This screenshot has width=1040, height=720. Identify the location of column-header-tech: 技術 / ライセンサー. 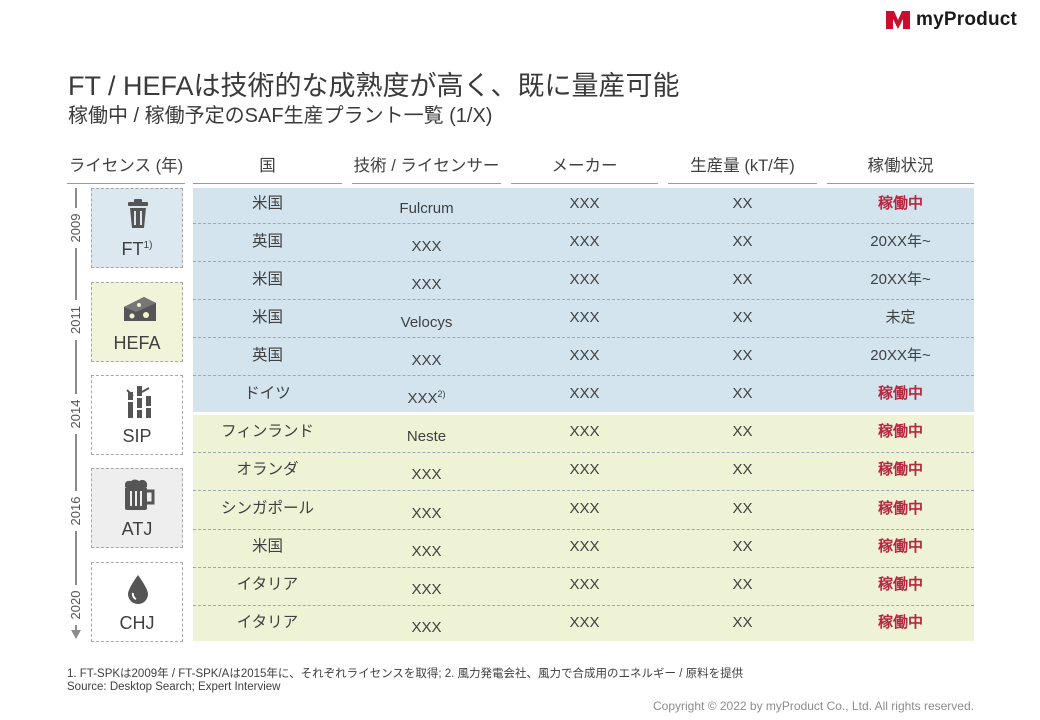
(426, 168).